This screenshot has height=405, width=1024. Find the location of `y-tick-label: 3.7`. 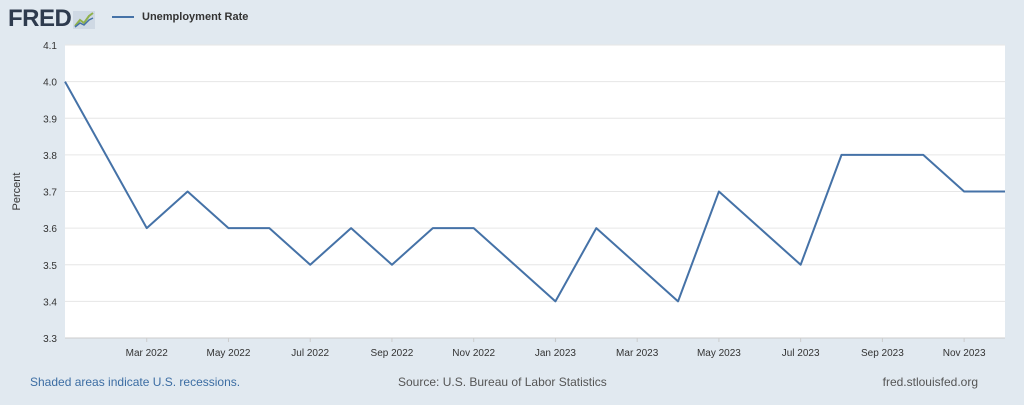

y-tick-label: 3.7 is located at coordinates (50, 193).